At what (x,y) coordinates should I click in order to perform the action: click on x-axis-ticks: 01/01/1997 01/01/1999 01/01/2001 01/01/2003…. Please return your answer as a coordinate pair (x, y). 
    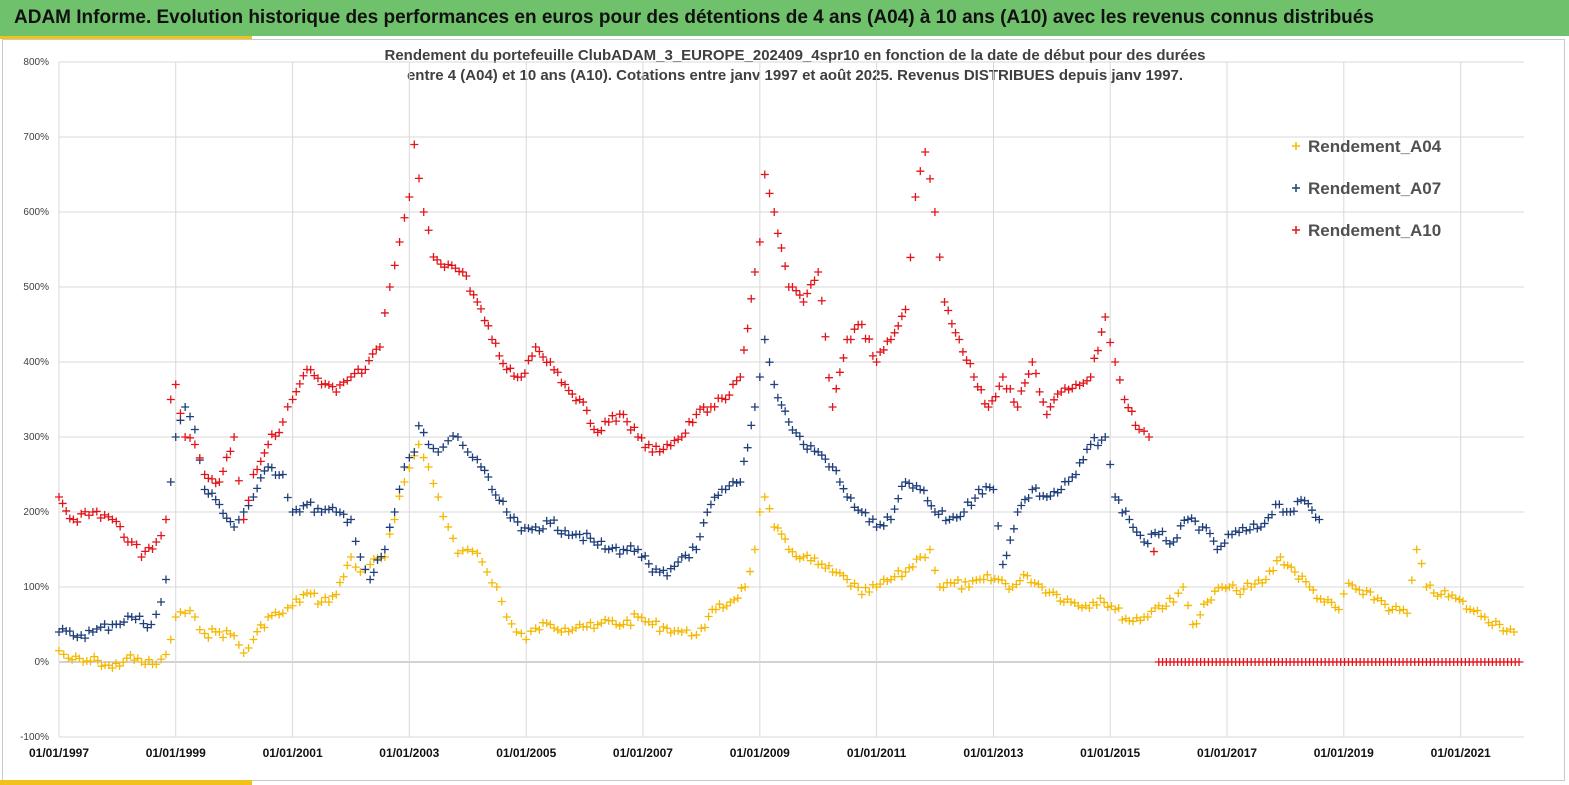
    Looking at the image, I should click on (760, 753).